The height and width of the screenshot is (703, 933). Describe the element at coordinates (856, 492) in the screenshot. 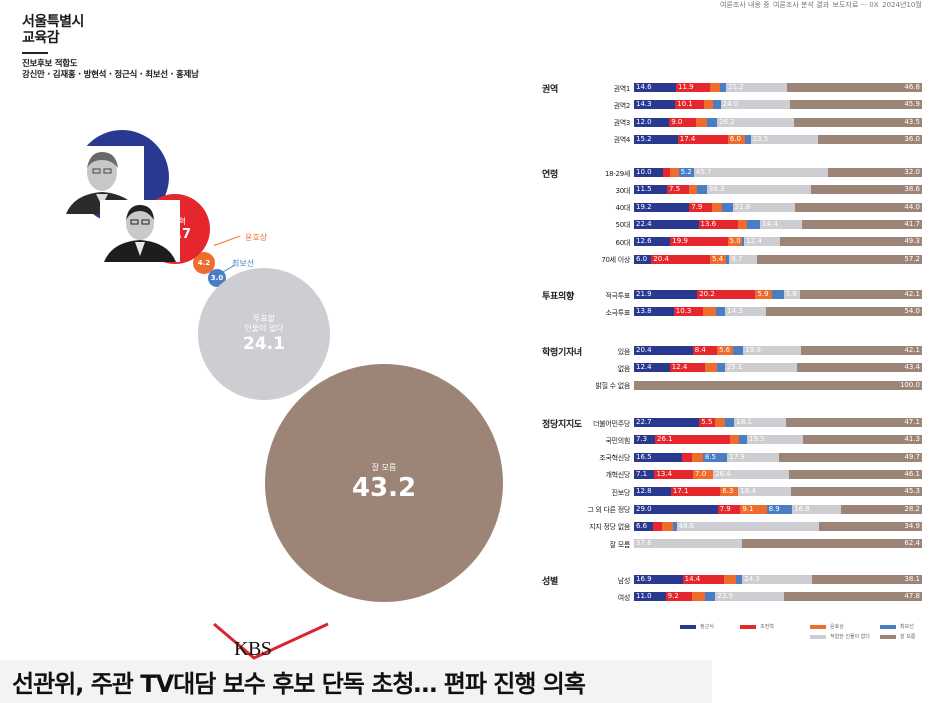

I see `bar-segment: 45.3` at that location.